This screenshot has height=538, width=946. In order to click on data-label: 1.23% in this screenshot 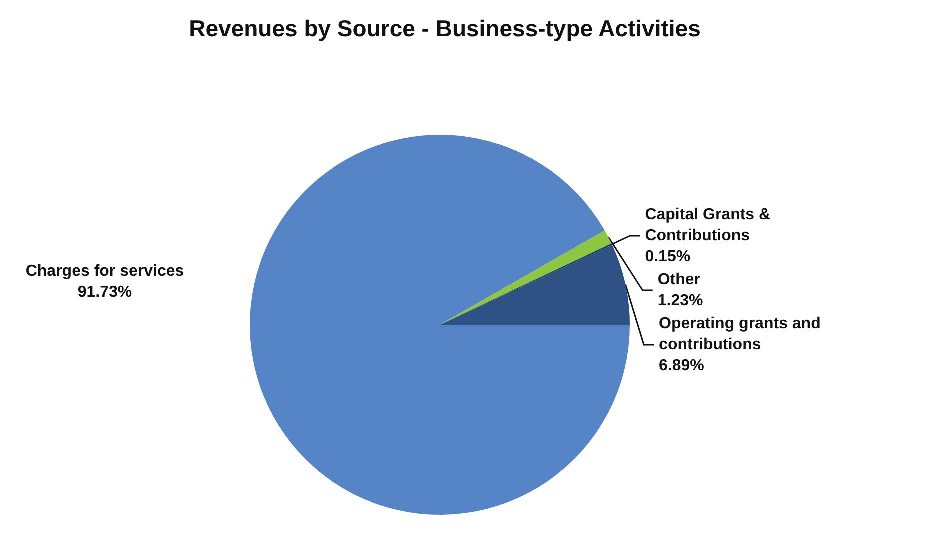, I will do `click(681, 301)`.